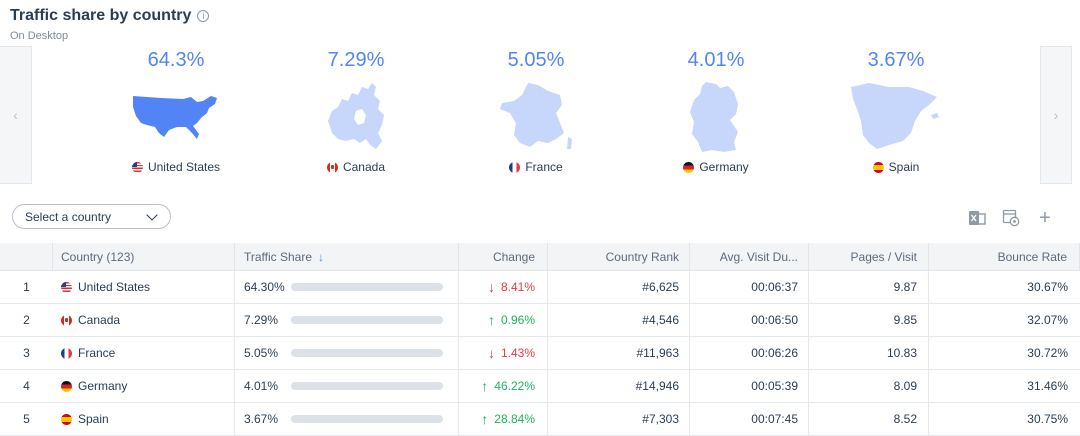  What do you see at coordinates (869, 320) in the screenshot?
I see `row-pages-visit: 9.85` at bounding box center [869, 320].